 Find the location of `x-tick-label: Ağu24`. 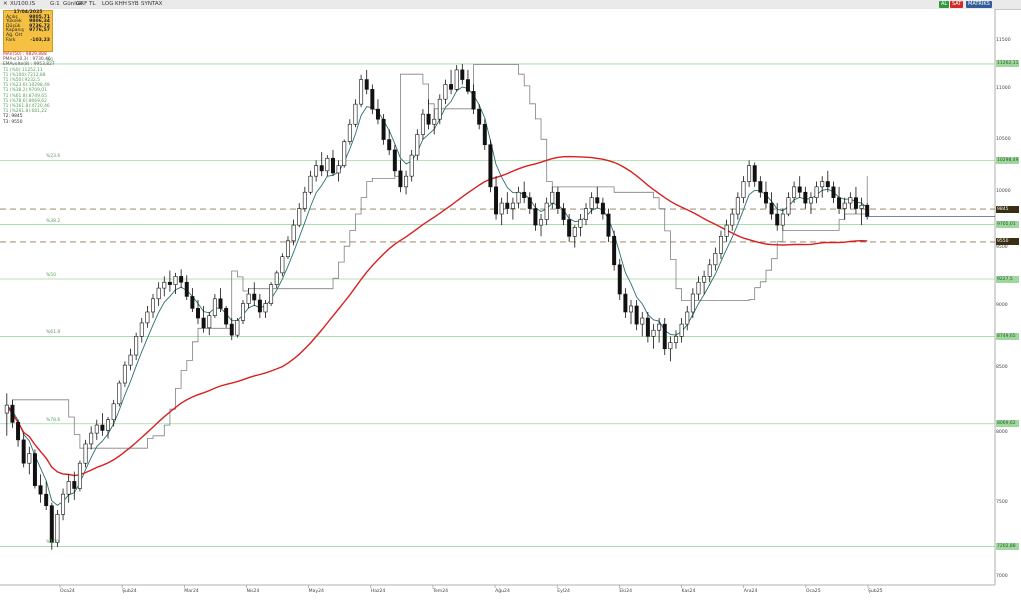

x-tick-label: Ağu24 is located at coordinates (502, 591).